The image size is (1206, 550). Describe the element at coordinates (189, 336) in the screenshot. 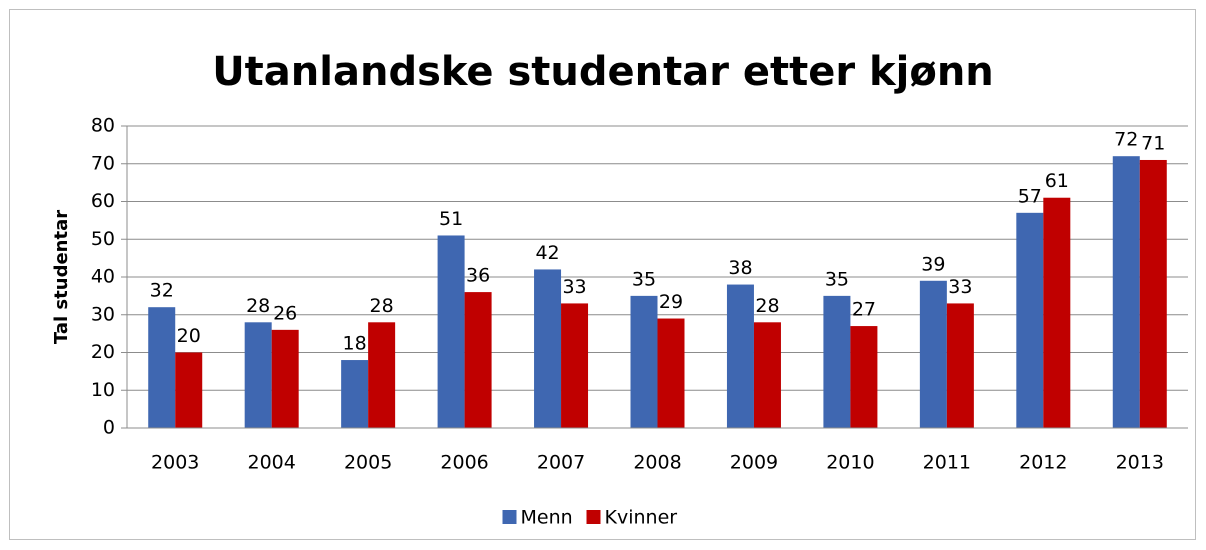

I see `data-label: 20` at that location.